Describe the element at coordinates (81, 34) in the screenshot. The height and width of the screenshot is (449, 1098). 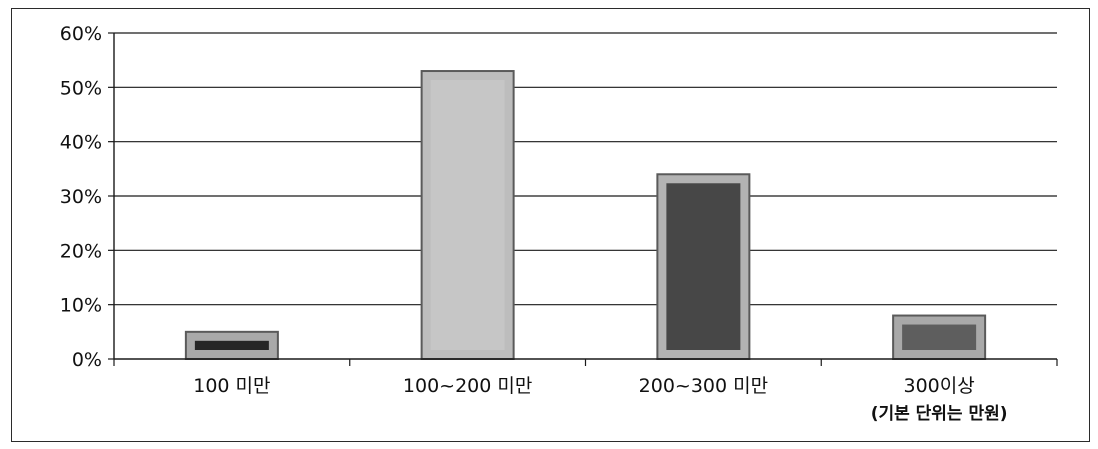
I see `y-tick-label: 60%` at that location.